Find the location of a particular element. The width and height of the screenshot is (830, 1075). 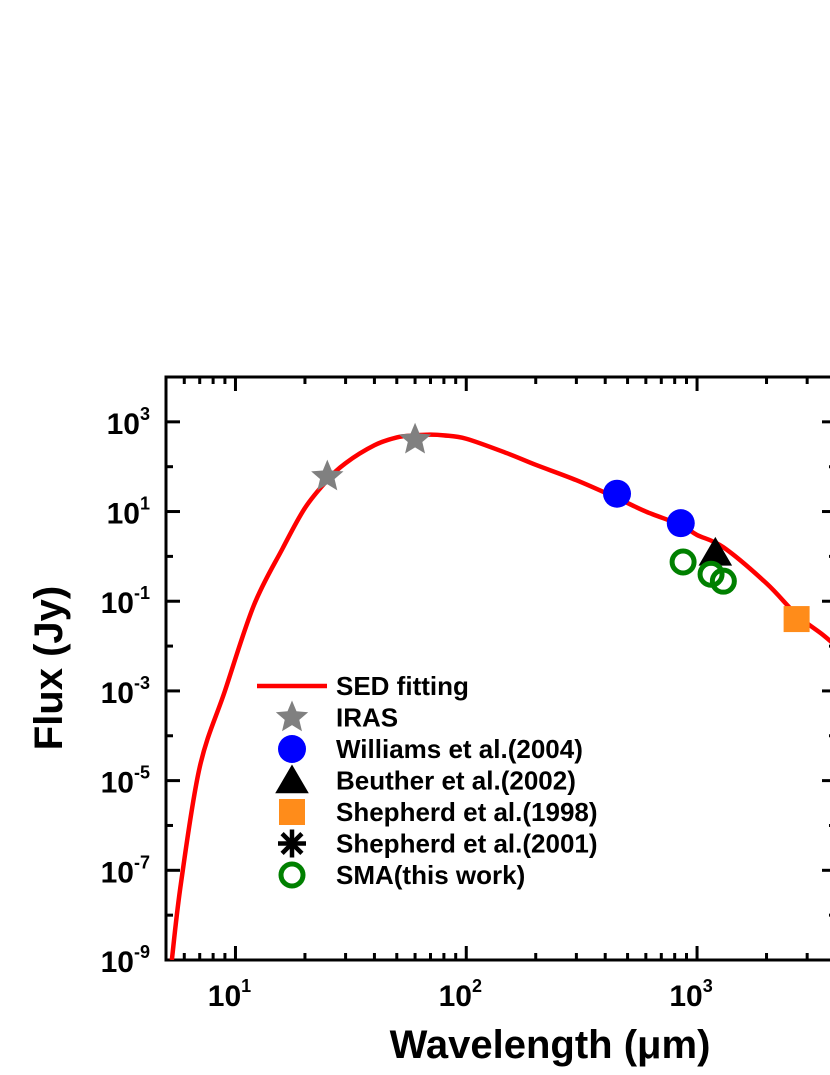

x-tick-label: 10¹ is located at coordinates (229, 994).